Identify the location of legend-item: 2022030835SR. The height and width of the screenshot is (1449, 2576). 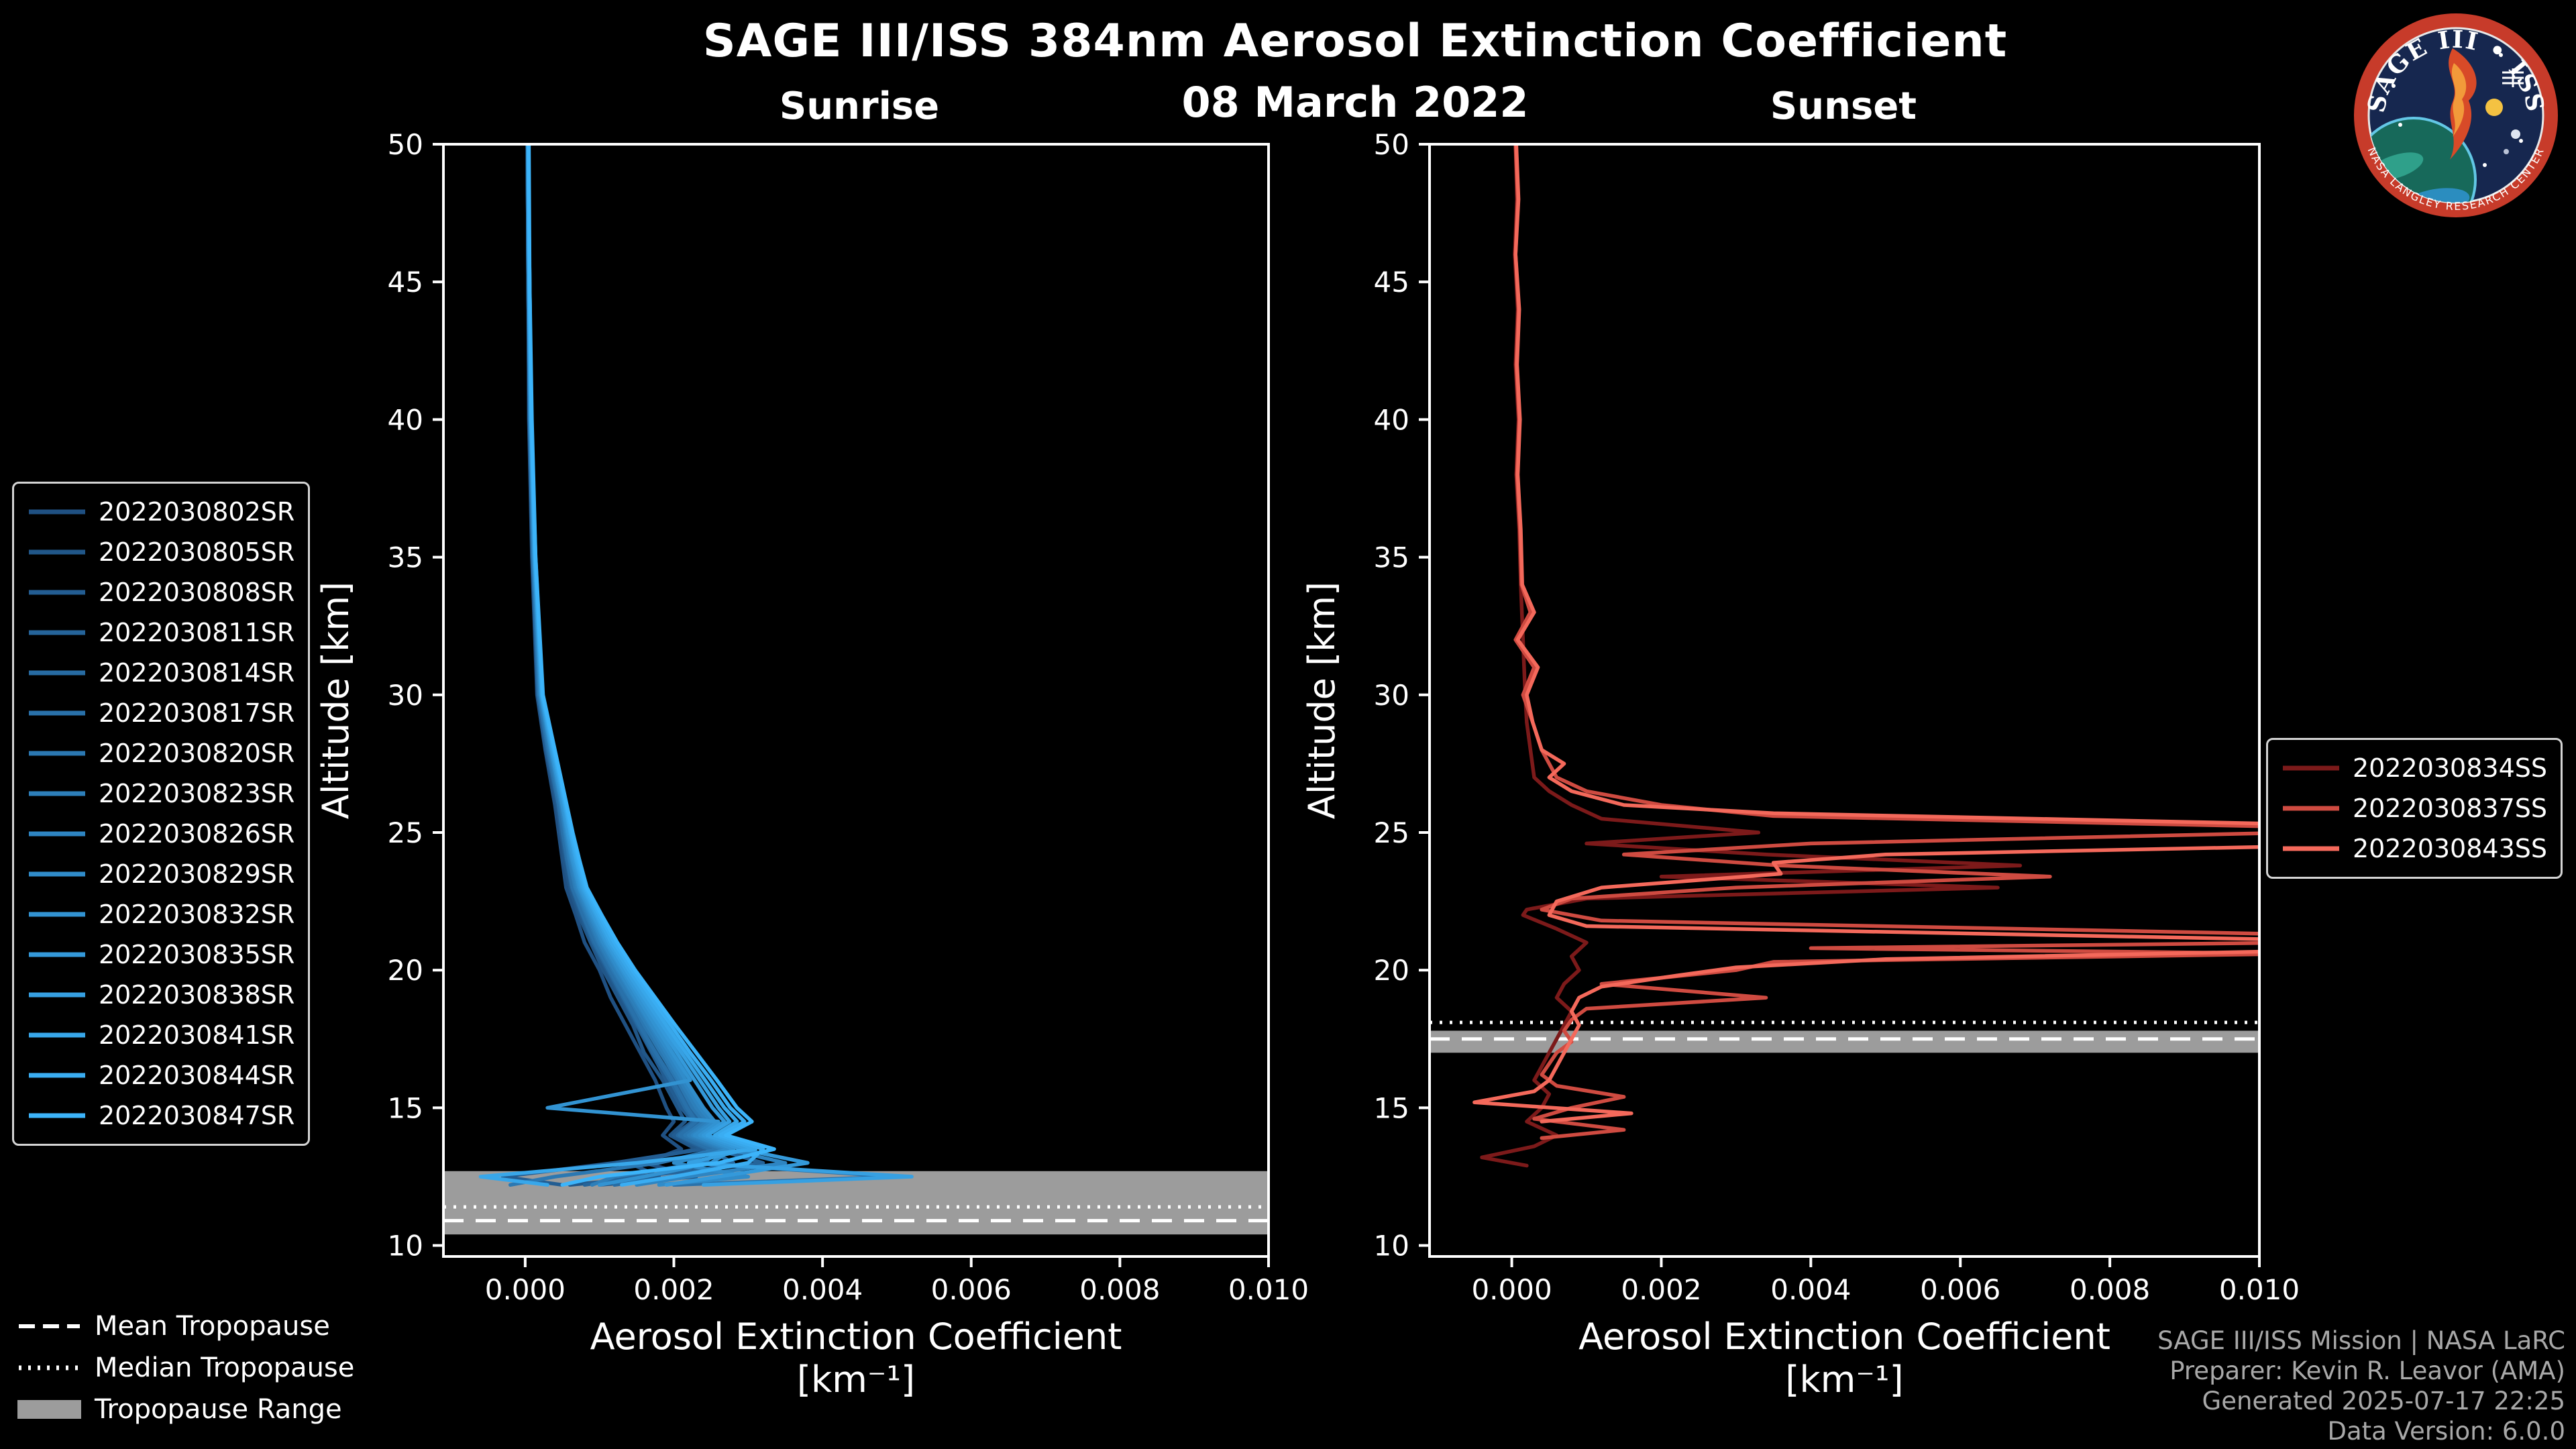
(161, 954).